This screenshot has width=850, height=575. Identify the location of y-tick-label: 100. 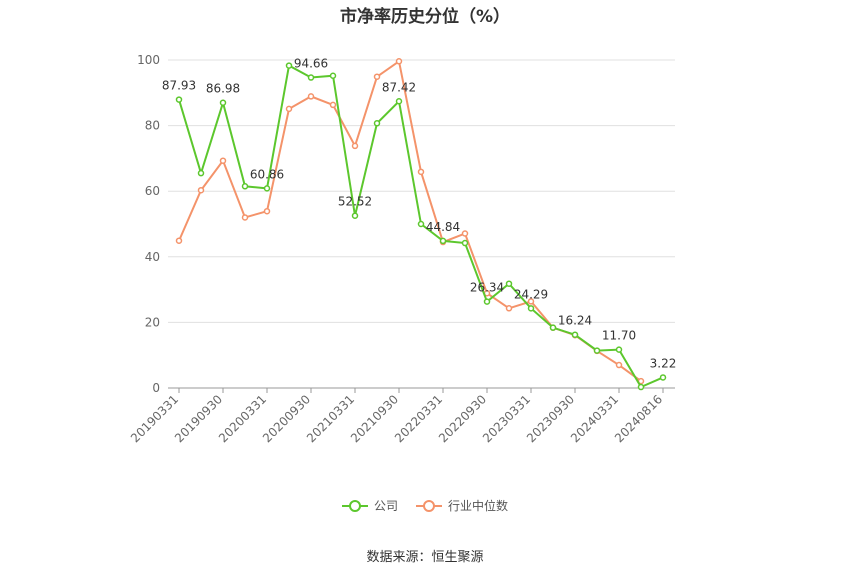
(148, 60).